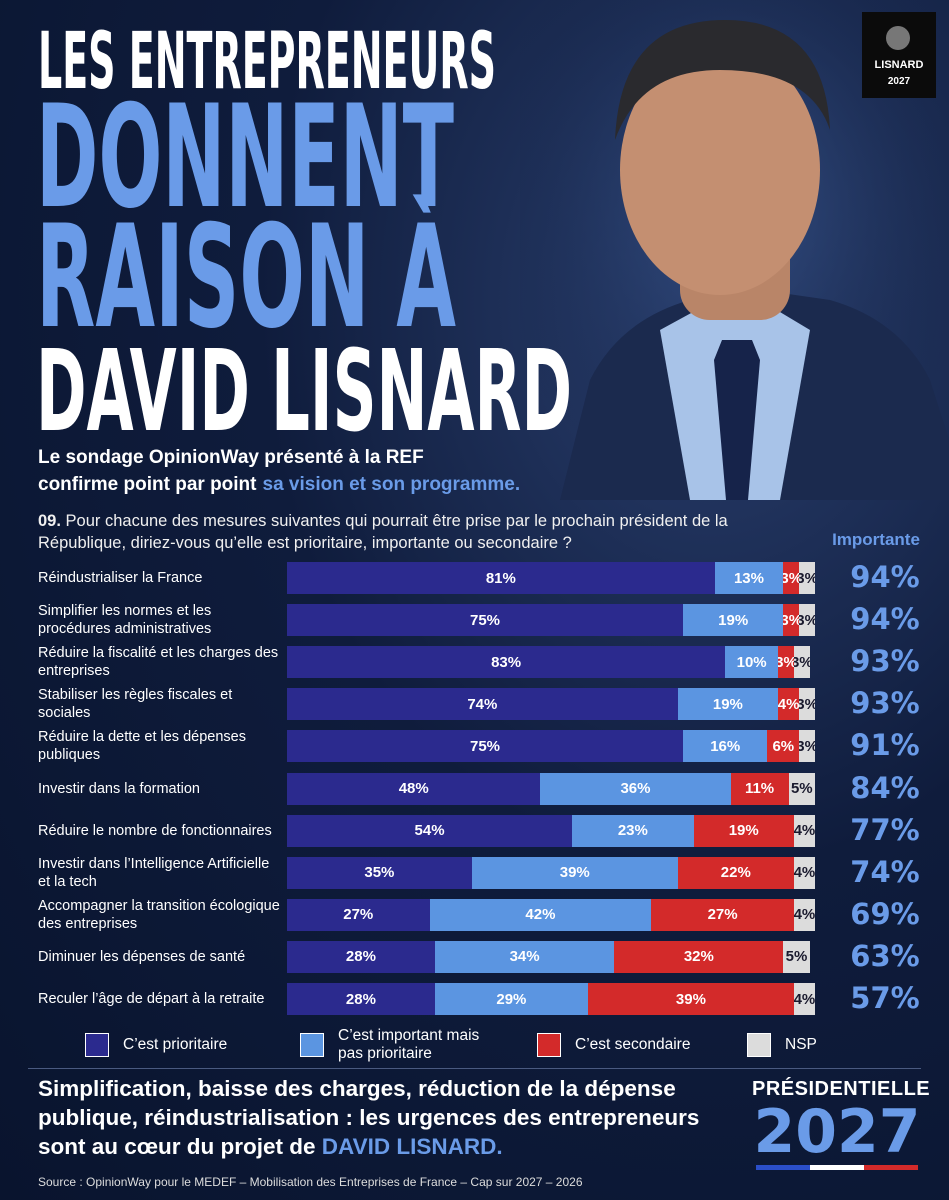  What do you see at coordinates (304, 392) in the screenshot?
I see `title-line: DAVID LISNARD` at bounding box center [304, 392].